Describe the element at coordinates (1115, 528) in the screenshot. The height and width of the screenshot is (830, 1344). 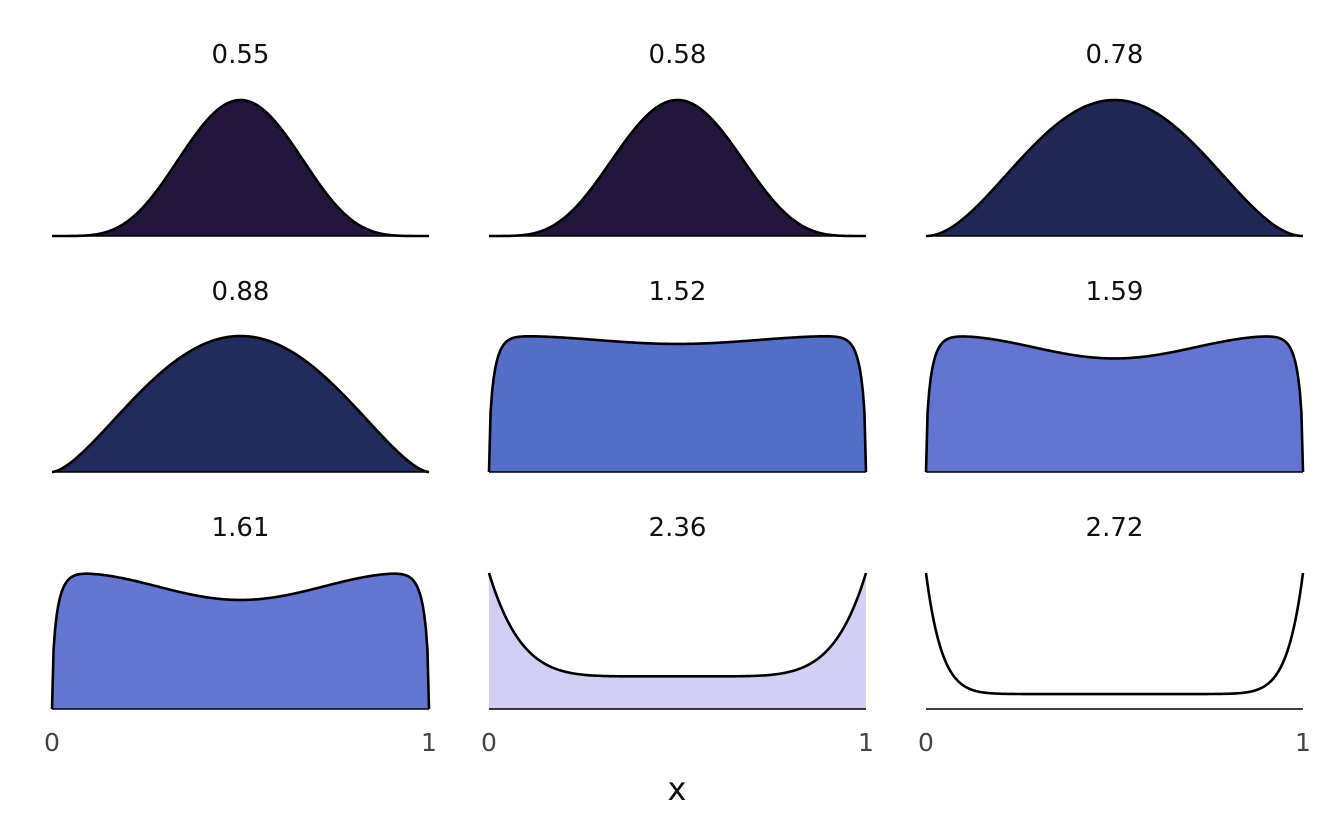
I see `panel-title: 2.72` at that location.